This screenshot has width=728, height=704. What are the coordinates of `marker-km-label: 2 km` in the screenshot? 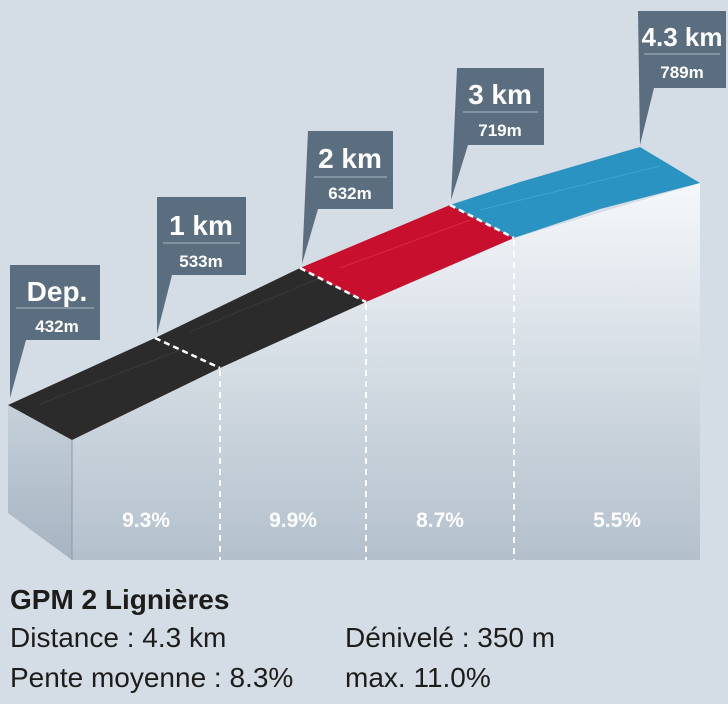 It's located at (350, 158).